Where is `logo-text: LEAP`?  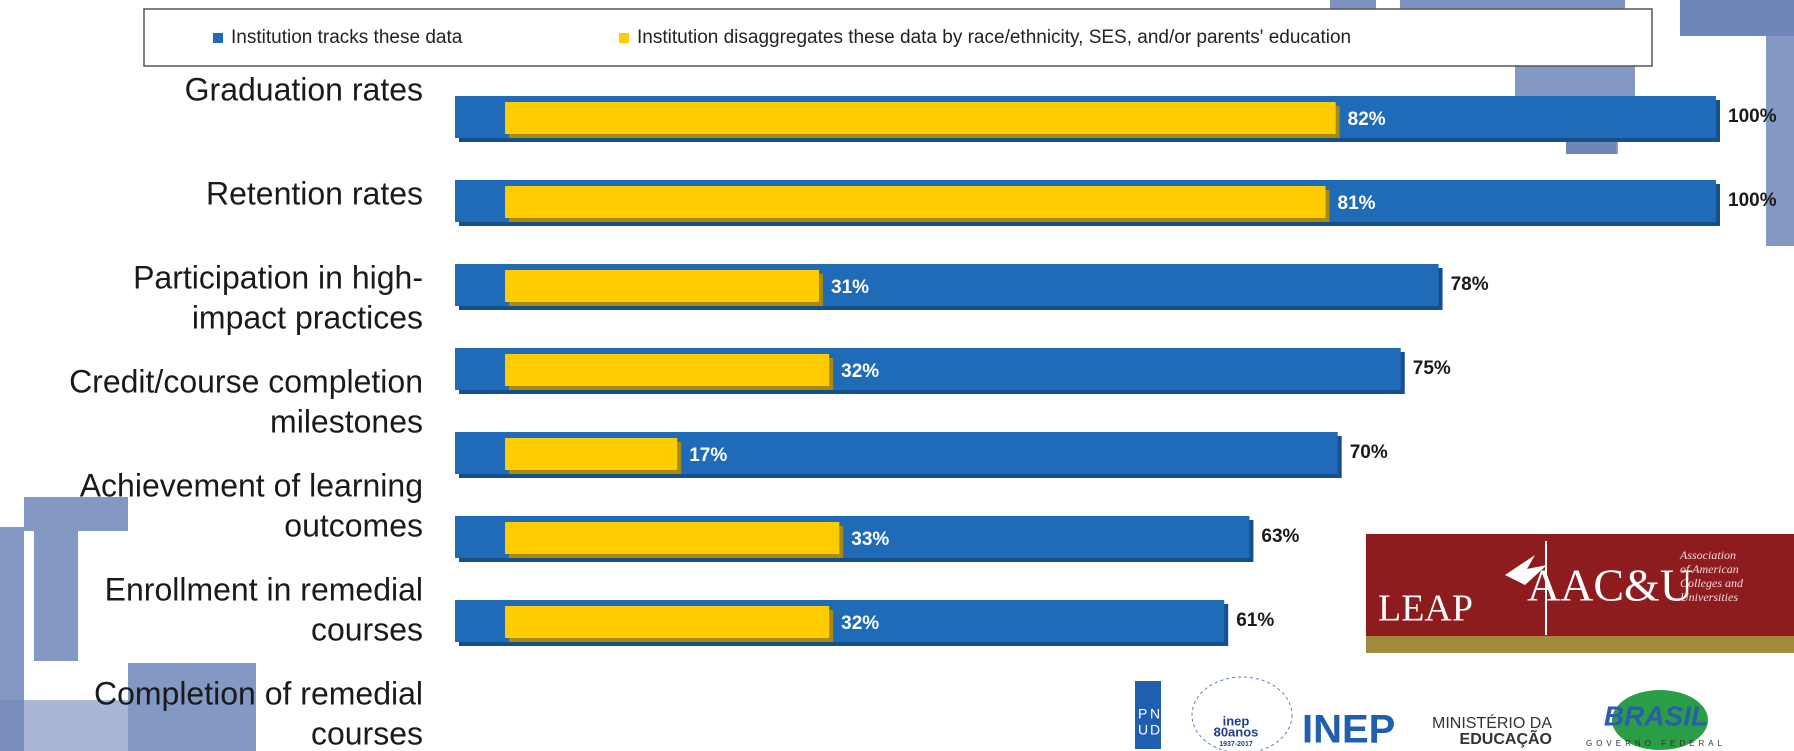 logo-text: LEAP is located at coordinates (1425, 609).